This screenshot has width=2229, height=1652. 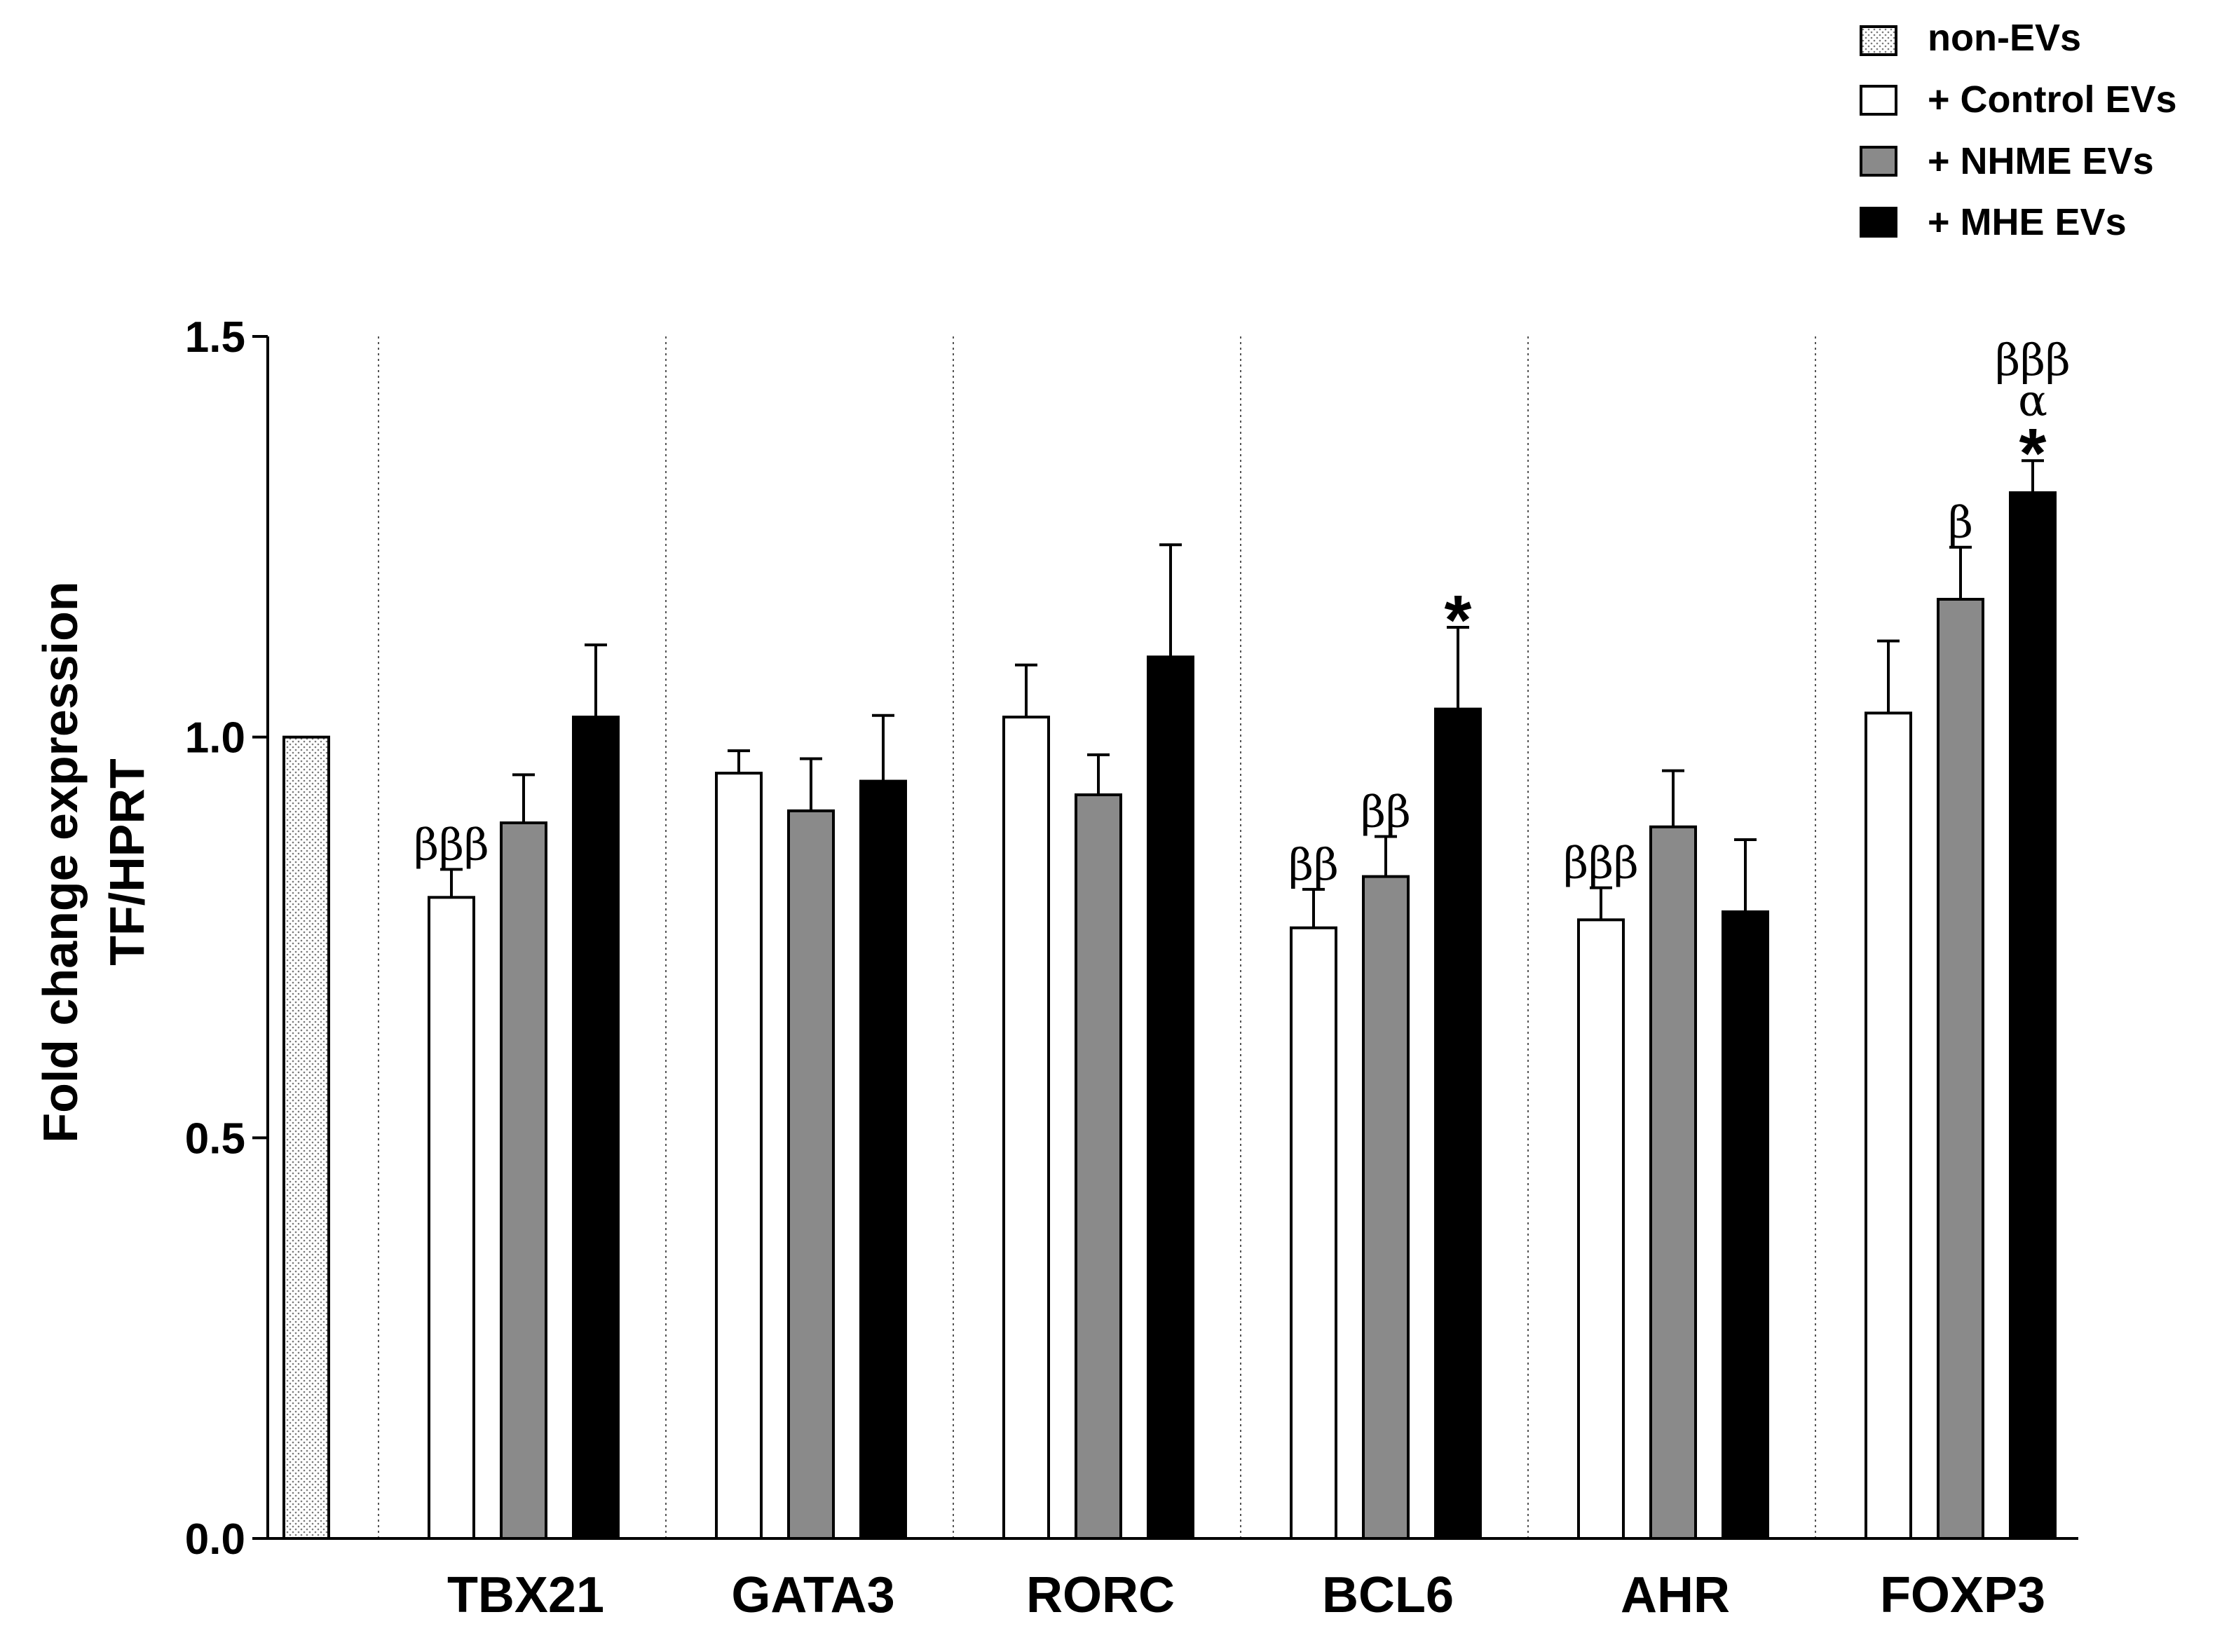 What do you see at coordinates (306, 1137) in the screenshot?
I see `bar-non-evs` at bounding box center [306, 1137].